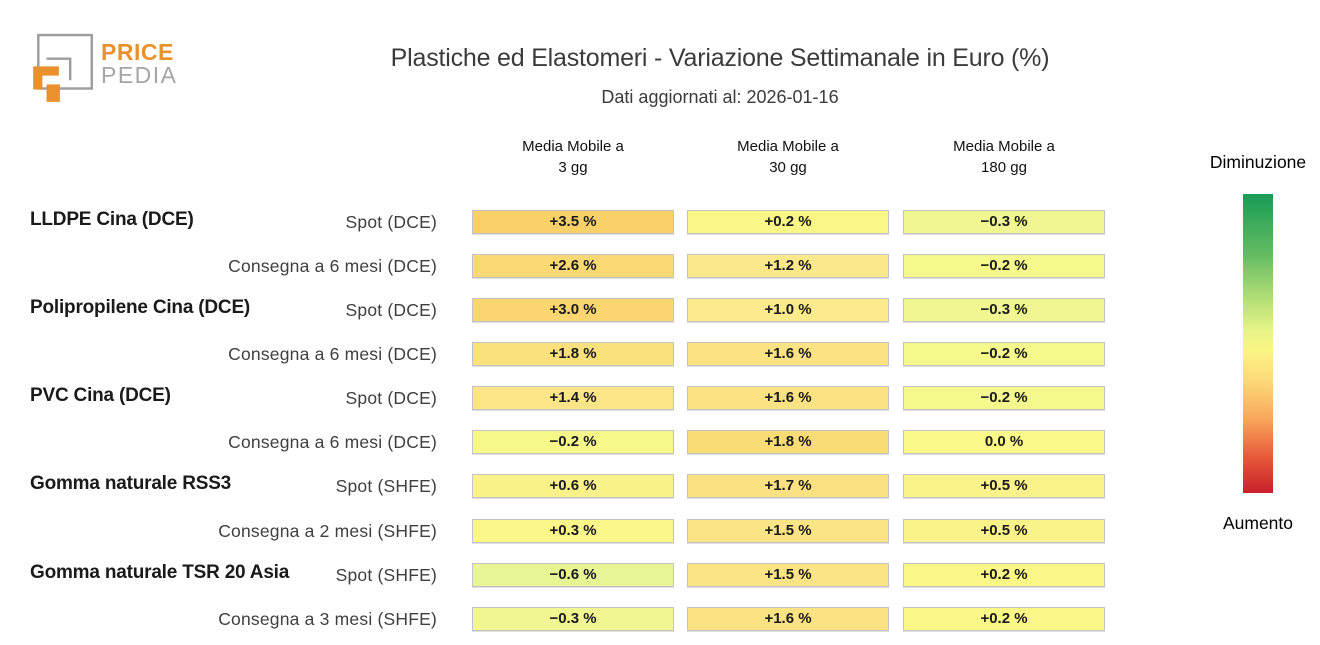 This screenshot has height=645, width=1320. Describe the element at coordinates (1004, 442) in the screenshot. I see `value-cell: 0.0 %` at that location.